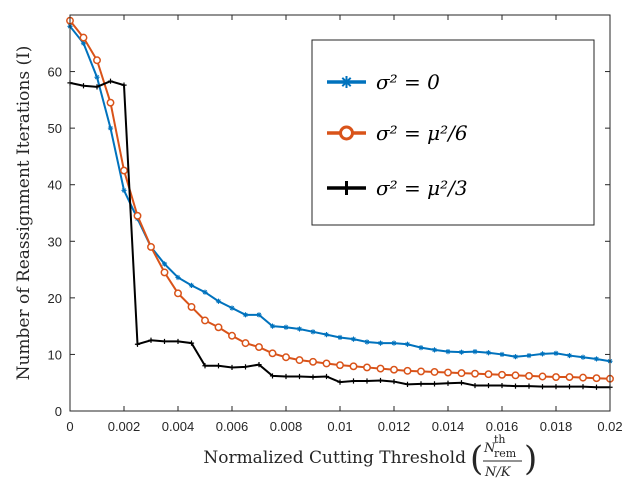 This screenshot has width=627, height=482. What do you see at coordinates (55, 128) in the screenshot?
I see `y-tick-label: 50` at bounding box center [55, 128].